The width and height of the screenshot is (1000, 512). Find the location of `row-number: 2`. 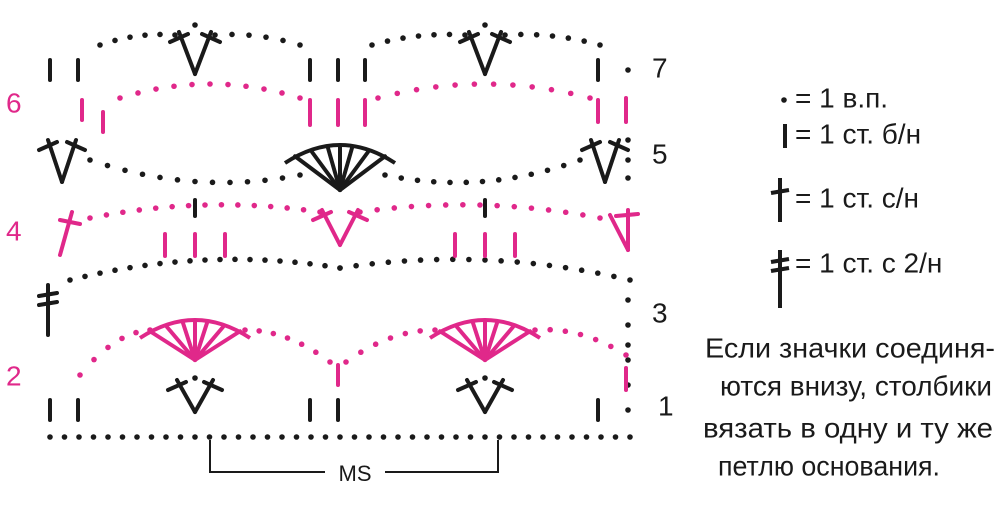

row-number: 2 is located at coordinates (14, 375).